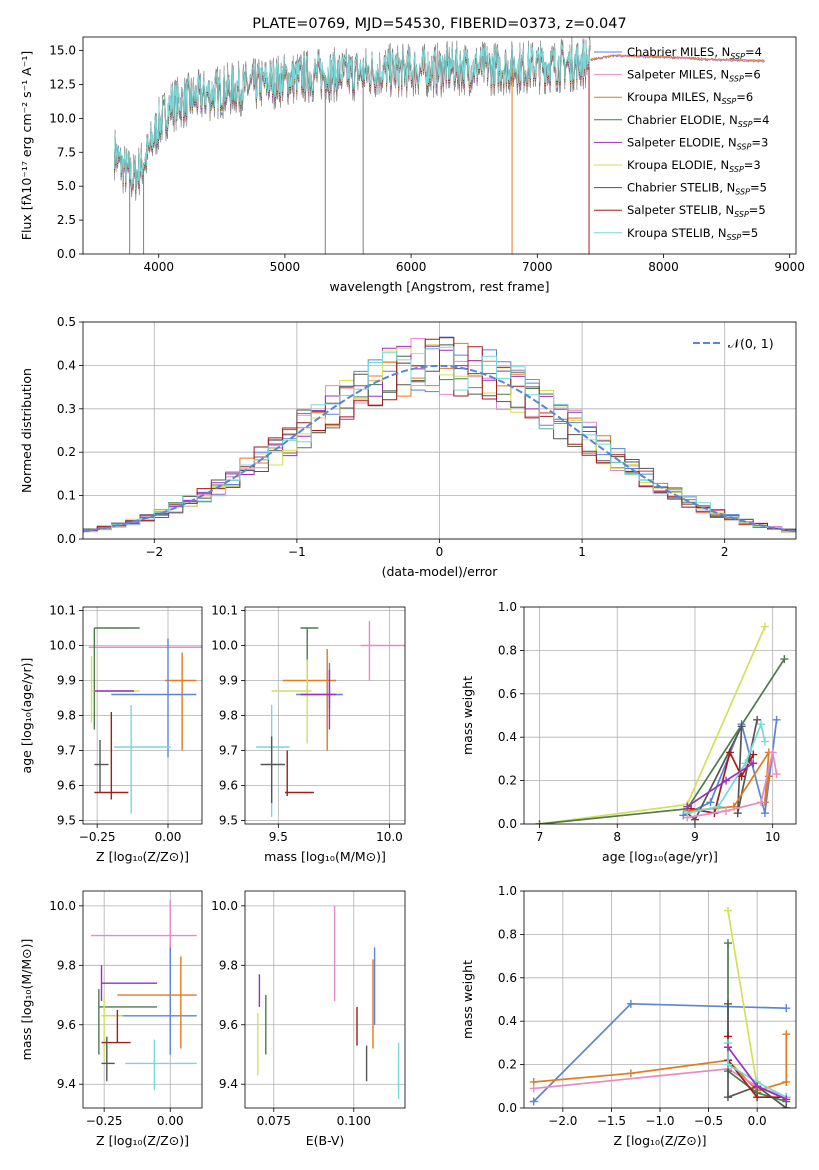 The image size is (819, 1170). Describe the element at coordinates (652, 725) in the screenshot. I see `series-line-kroupa_elodie` at that location.